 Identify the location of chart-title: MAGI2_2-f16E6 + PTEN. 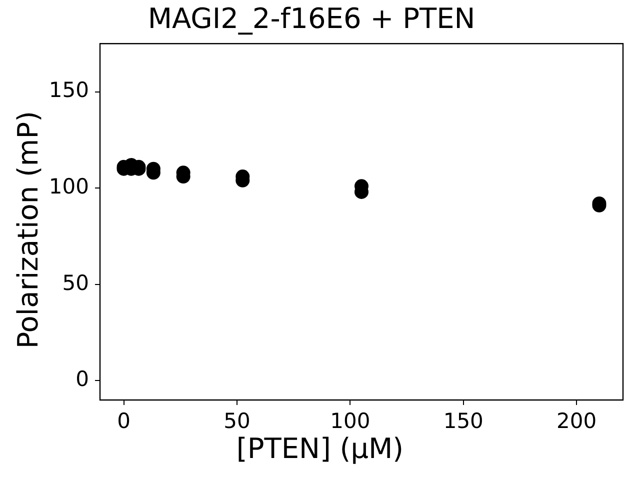
(312, 19).